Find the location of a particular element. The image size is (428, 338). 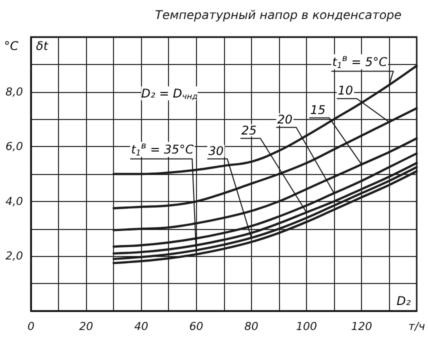

x-tick-label: 0 is located at coordinates (31, 326).